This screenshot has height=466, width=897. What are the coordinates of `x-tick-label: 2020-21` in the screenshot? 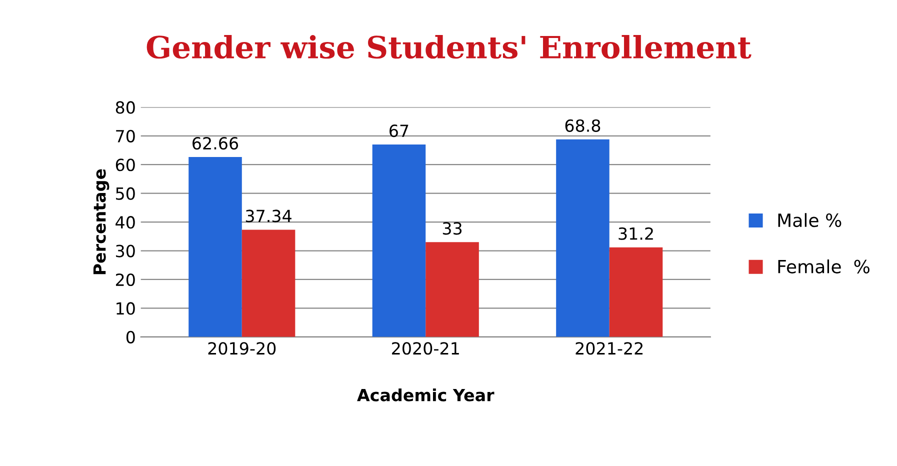 It's located at (425, 348).